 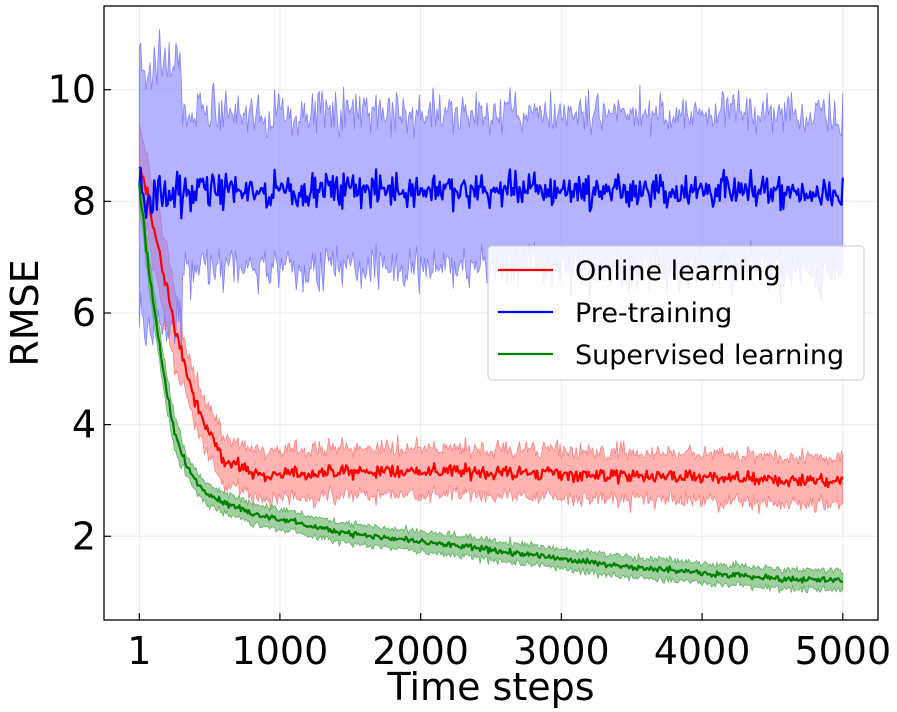 I want to click on legend-label: Pre-training, so click(x=653, y=313).